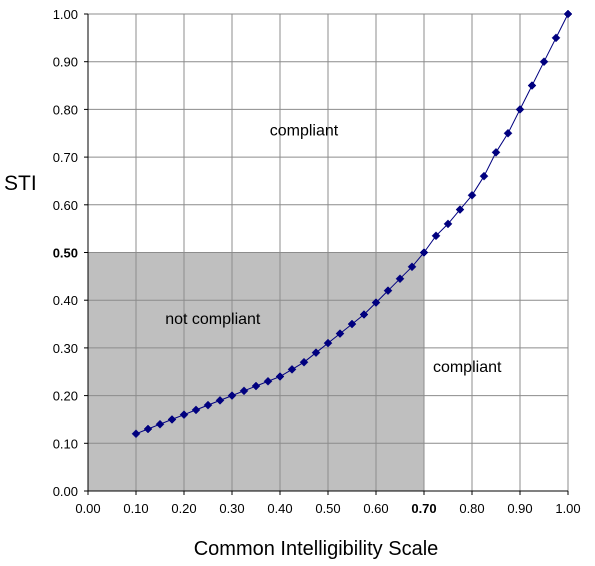  I want to click on x-axis-label: Common Intelligibility Scale, so click(316, 549).